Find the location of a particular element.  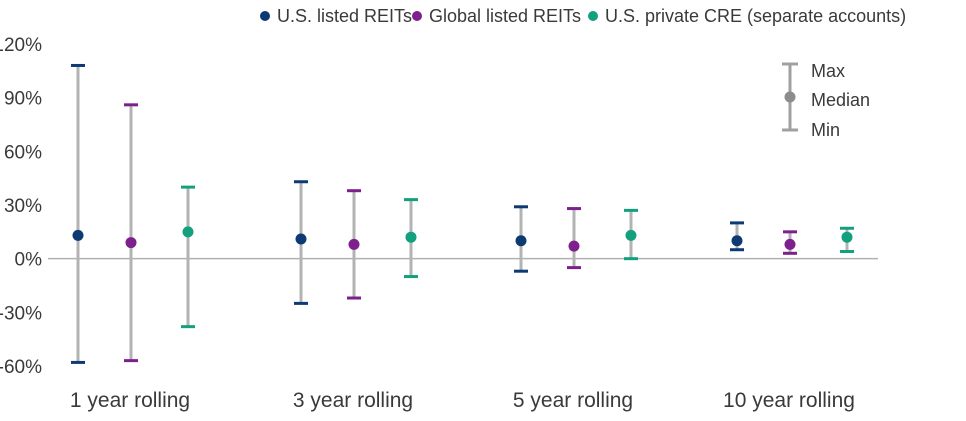

y-axis: 120% 90% 60% 30% 0% -30% -60% is located at coordinates (21, 206).